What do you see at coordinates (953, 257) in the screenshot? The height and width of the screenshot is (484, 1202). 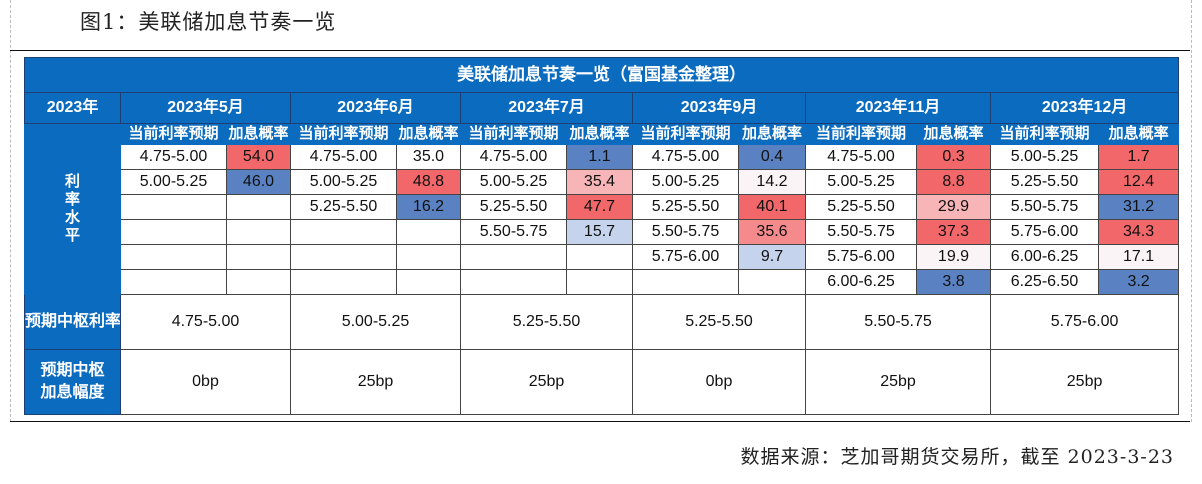 I see `probability-cell: 19.9` at bounding box center [953, 257].